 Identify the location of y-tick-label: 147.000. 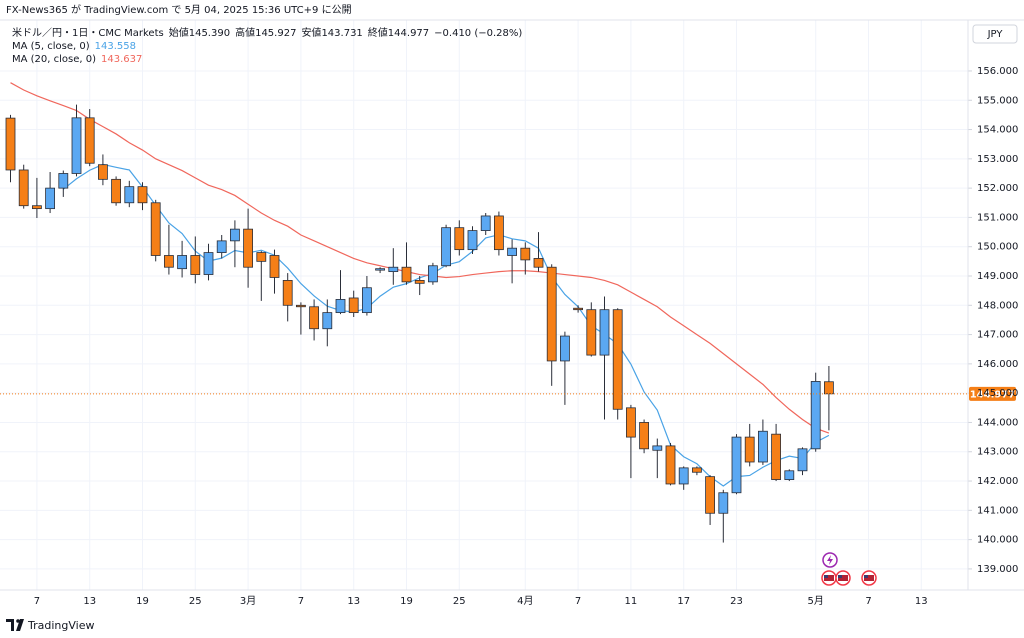
(997, 335).